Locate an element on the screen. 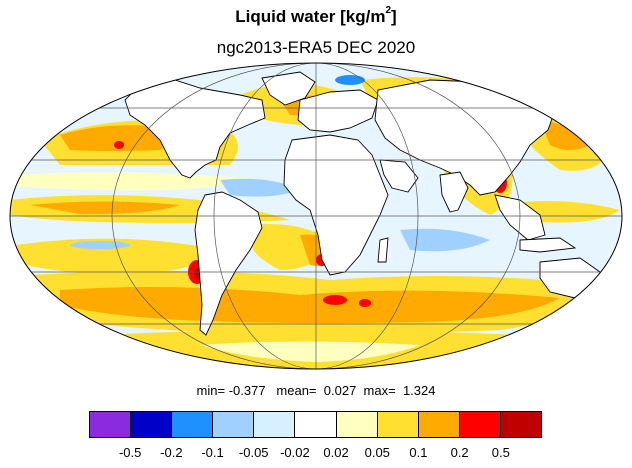 Image resolution: width=632 pixels, height=468 pixels. anomaly-red-pacific is located at coordinates (119, 145).